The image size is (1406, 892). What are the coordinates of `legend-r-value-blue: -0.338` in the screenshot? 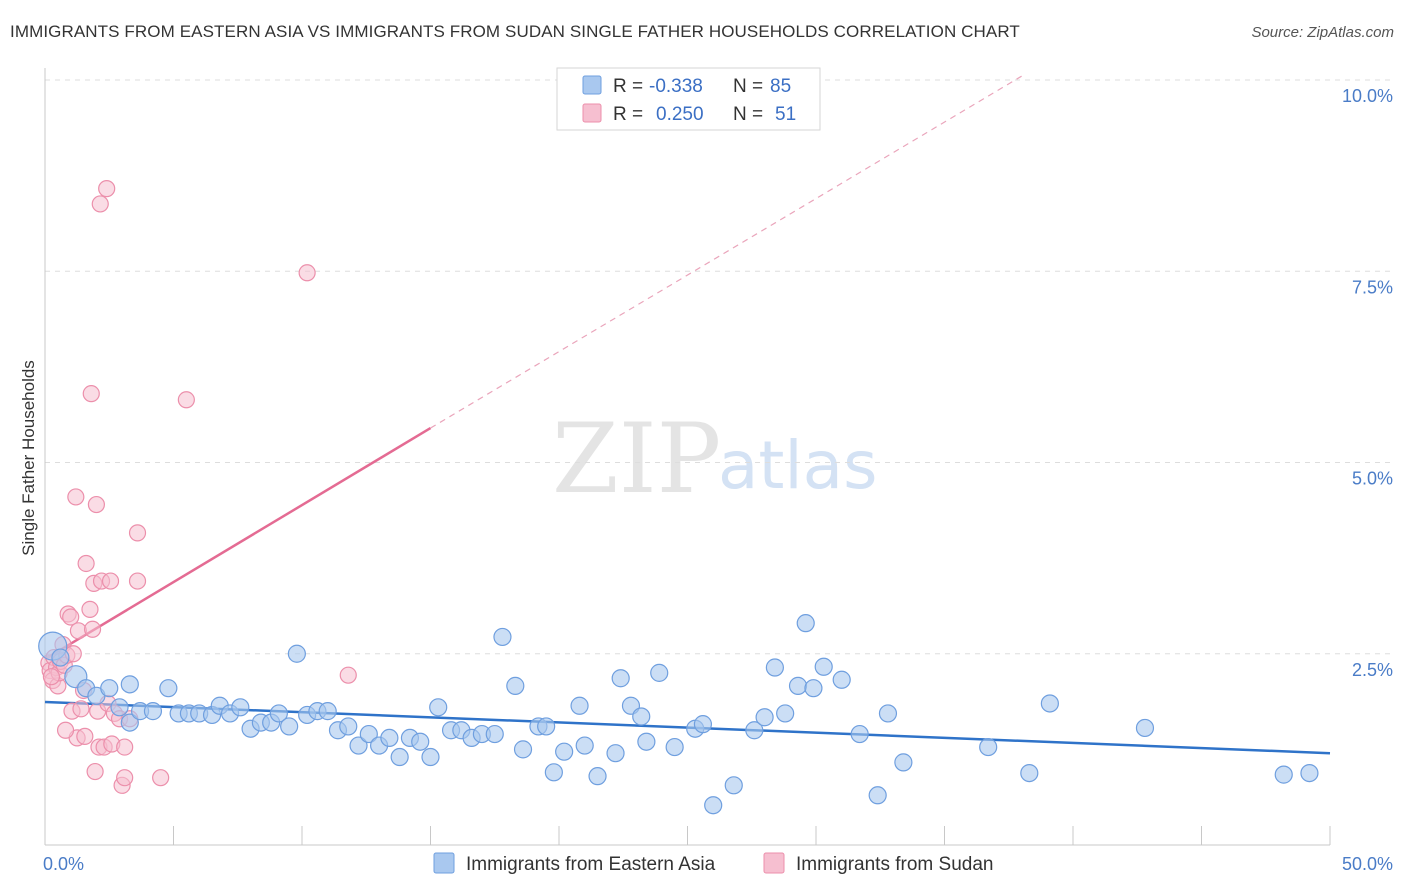 It's located at (676, 86).